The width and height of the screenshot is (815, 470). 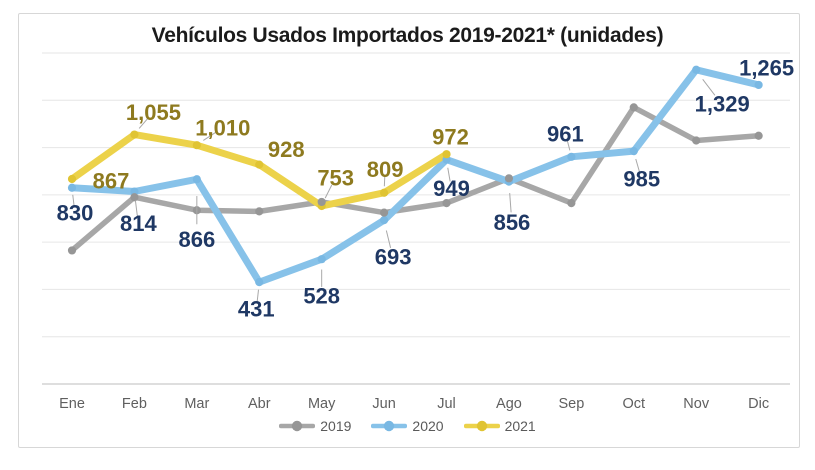 I want to click on data-label-2020-ene: 830, so click(x=75, y=212).